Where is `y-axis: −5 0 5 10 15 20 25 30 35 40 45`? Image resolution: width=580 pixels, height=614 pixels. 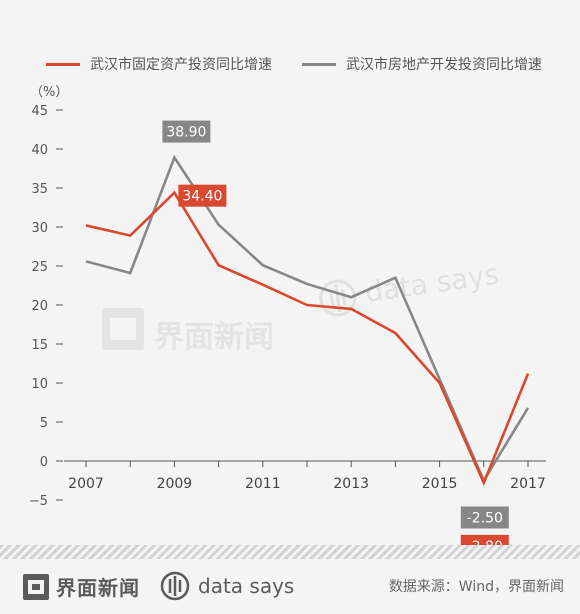
y-axis: −5 0 5 10 15 20 25 30 35 40 45 is located at coordinates (46, 306).